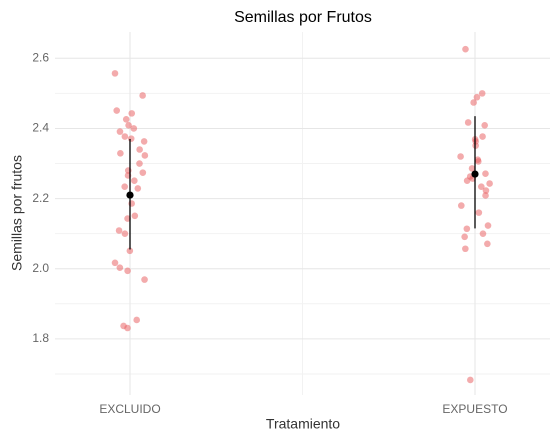  What do you see at coordinates (40, 198) in the screenshot?
I see `y-tick-label: 2.2` at bounding box center [40, 198].